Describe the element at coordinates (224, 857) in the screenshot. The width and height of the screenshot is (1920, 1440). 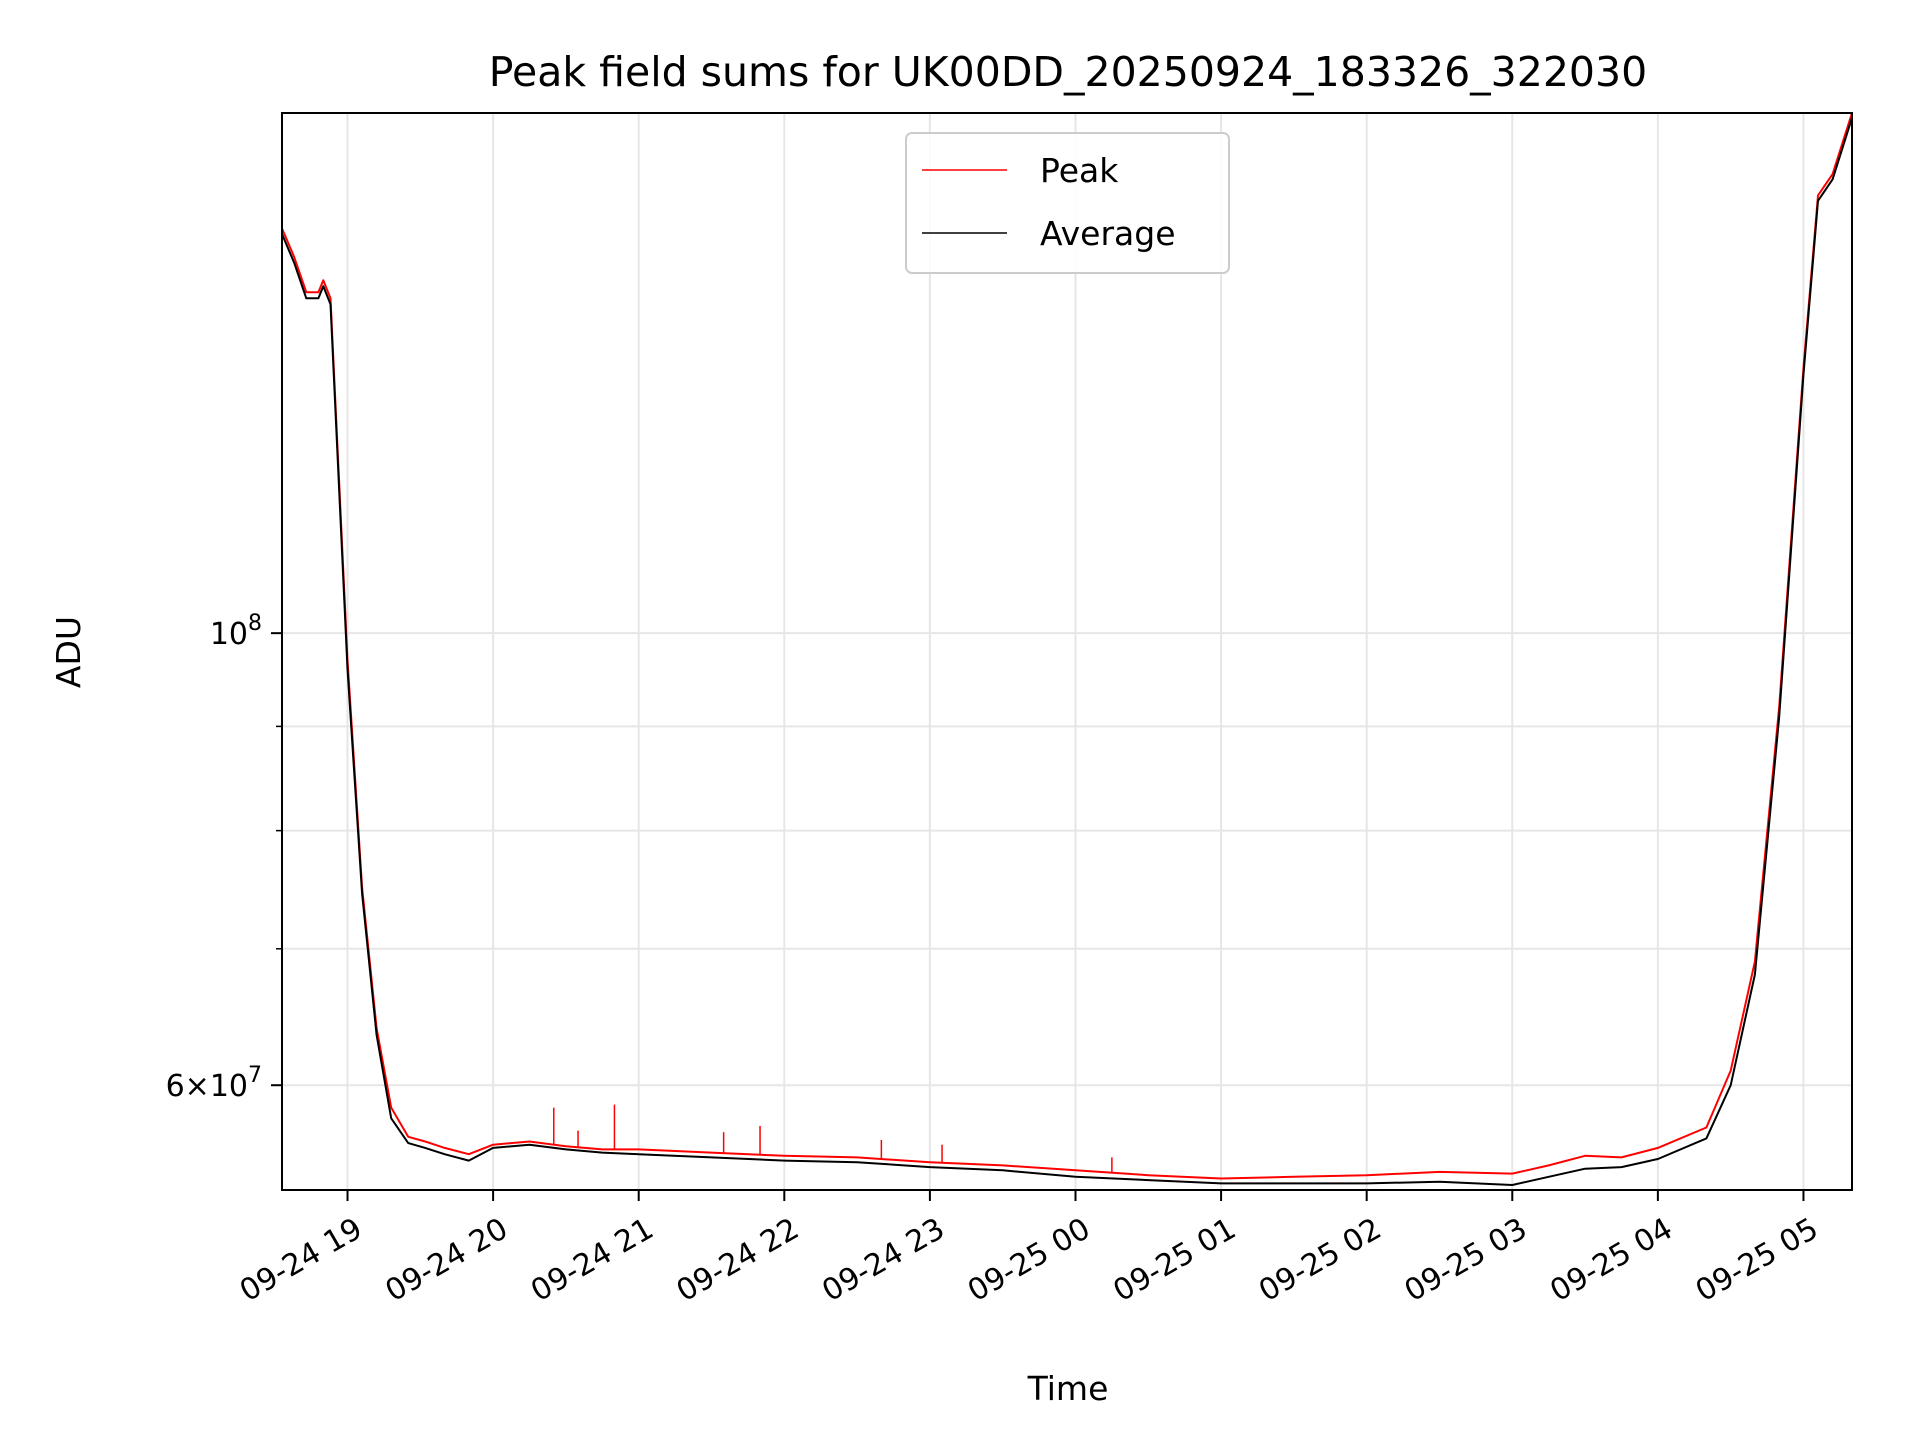
I see `y-ticks: 108 6×107` at that location.